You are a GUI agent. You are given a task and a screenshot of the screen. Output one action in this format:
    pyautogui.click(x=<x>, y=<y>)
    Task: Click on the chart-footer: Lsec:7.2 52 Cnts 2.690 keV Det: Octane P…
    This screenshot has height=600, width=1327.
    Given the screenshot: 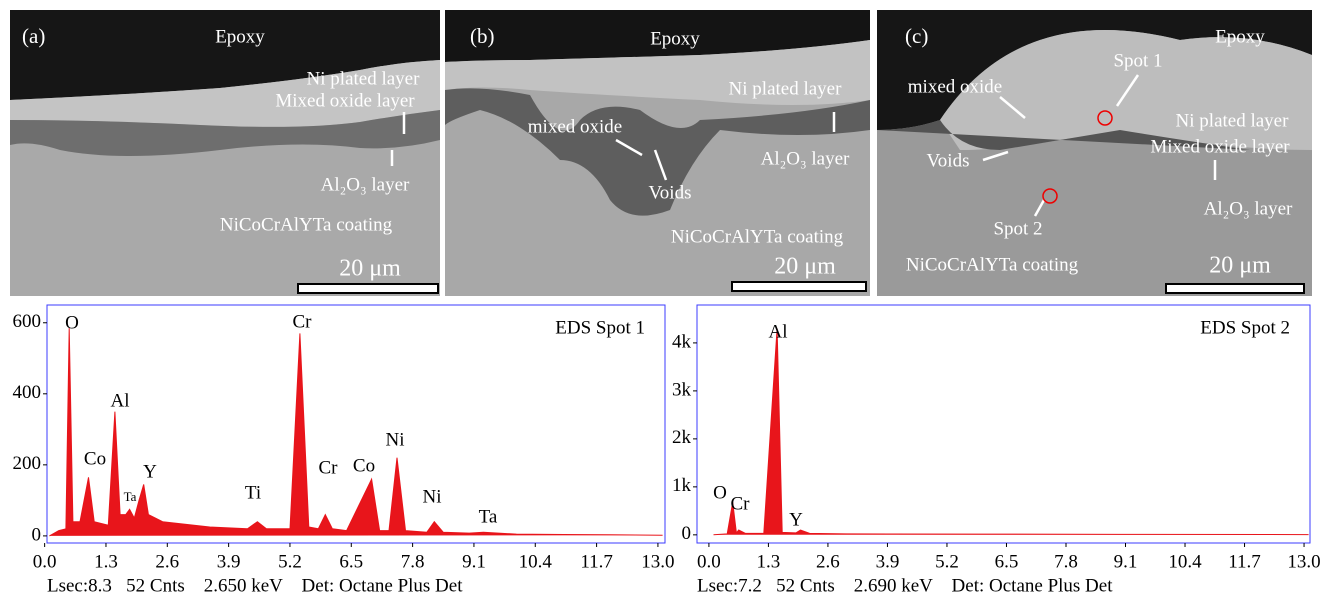 What is the action you would take?
    pyautogui.click(x=905, y=585)
    